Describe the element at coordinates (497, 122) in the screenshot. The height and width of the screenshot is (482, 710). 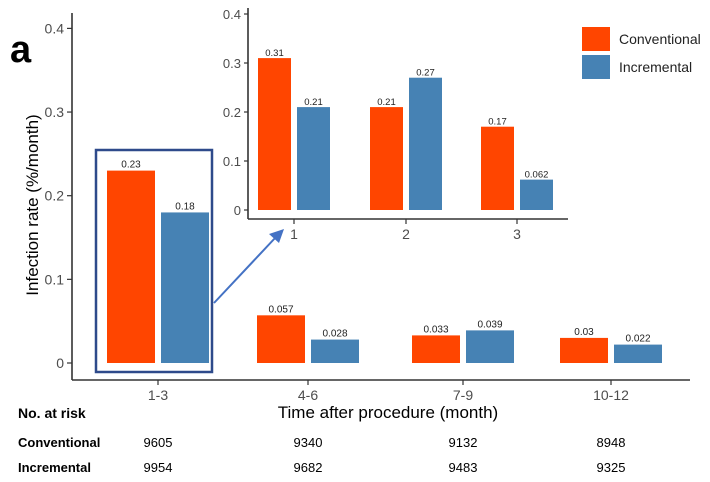
I see `inset-bar-value-label: 0.17` at that location.